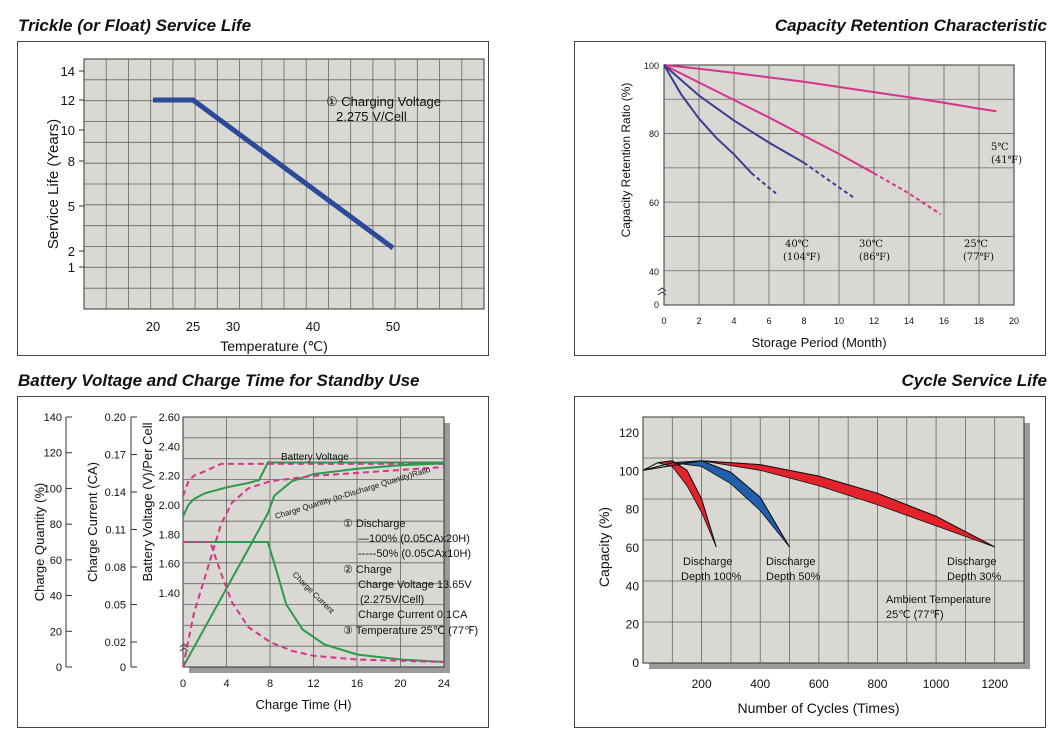  What do you see at coordinates (635, 663) in the screenshot?
I see `y-tick-label: 0` at bounding box center [635, 663].